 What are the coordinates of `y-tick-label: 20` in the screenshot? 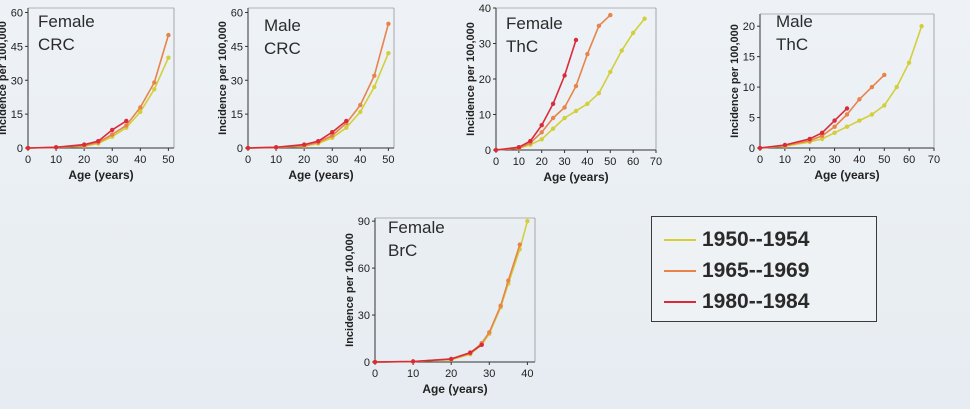 It's located at (749, 27).